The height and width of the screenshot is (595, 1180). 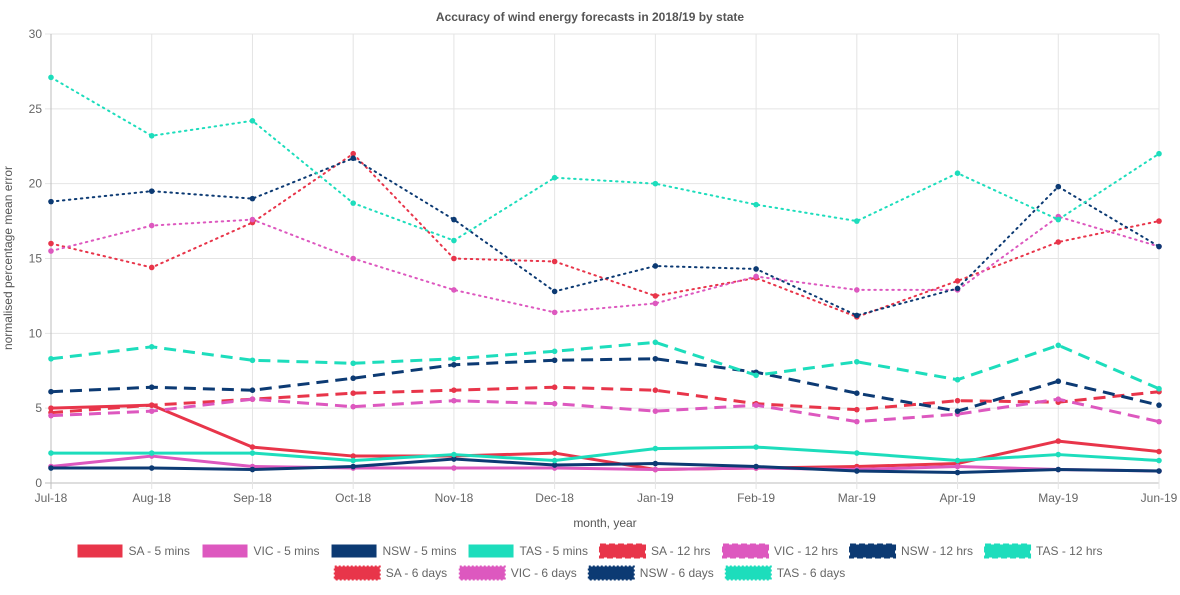 I want to click on legend-item-tas-12-hrs: TAS - 12 hrs, so click(x=1043, y=551).